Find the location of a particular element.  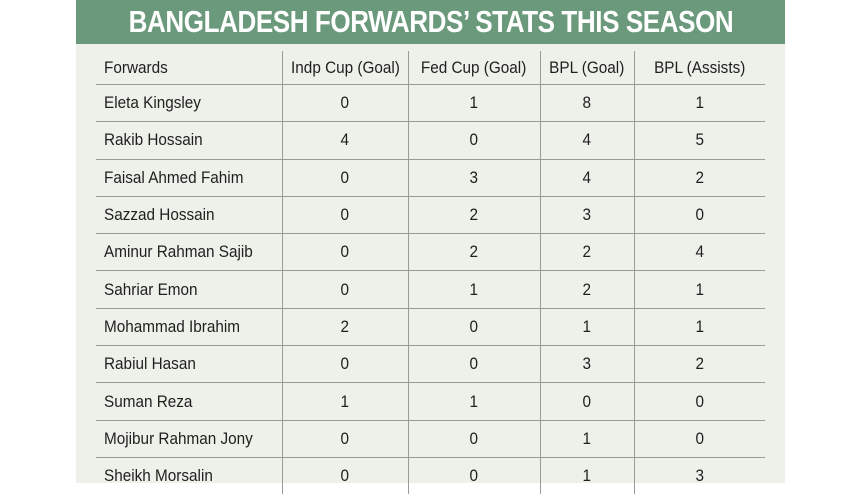

column-header-bpl-assists: BPL (Assists) is located at coordinates (699, 68).